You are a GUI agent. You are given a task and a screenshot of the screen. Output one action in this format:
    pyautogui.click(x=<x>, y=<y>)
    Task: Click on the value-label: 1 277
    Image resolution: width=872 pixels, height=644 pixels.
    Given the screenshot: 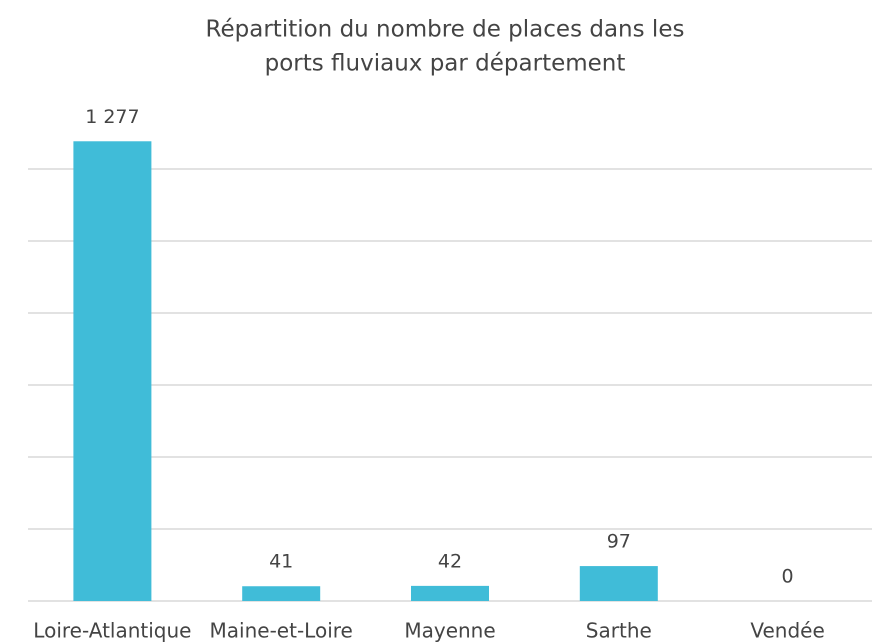 What is the action you would take?
    pyautogui.click(x=112, y=117)
    